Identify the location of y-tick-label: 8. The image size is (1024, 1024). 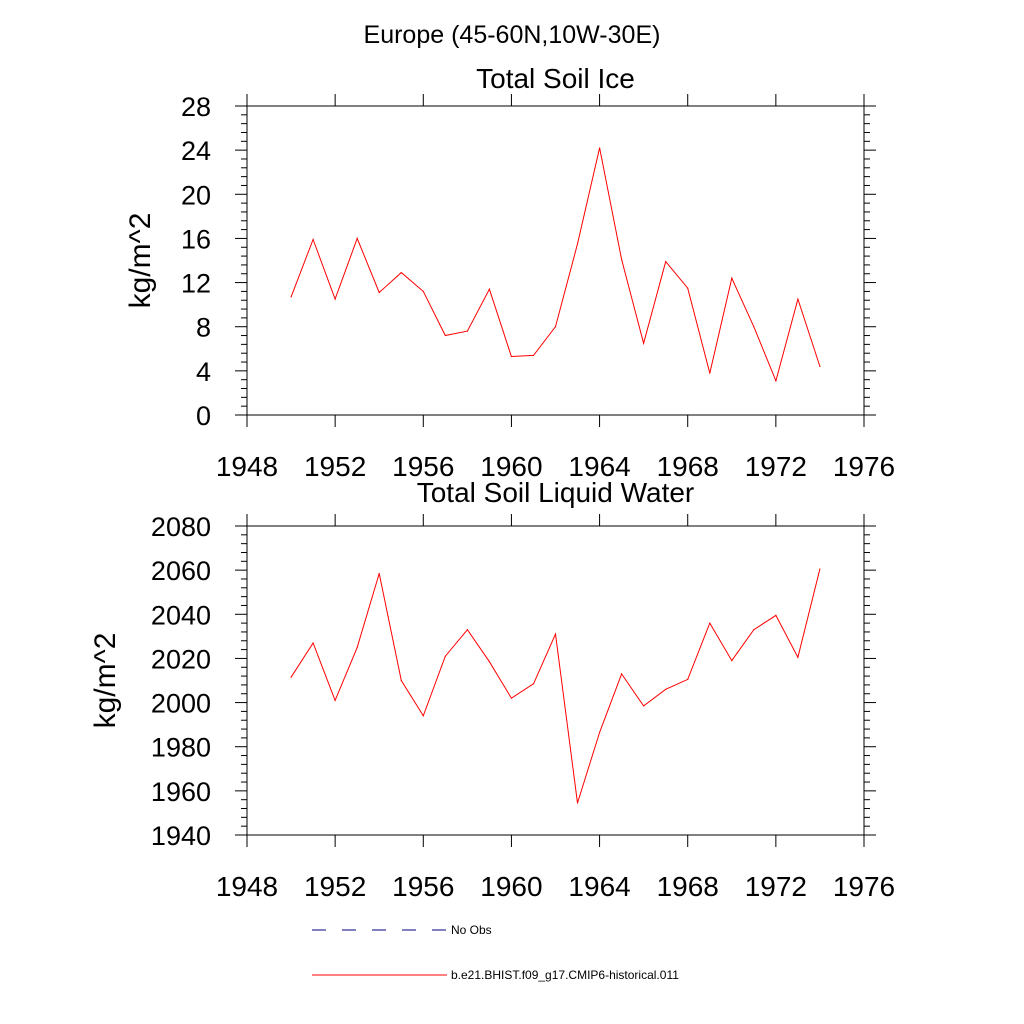
(203, 328).